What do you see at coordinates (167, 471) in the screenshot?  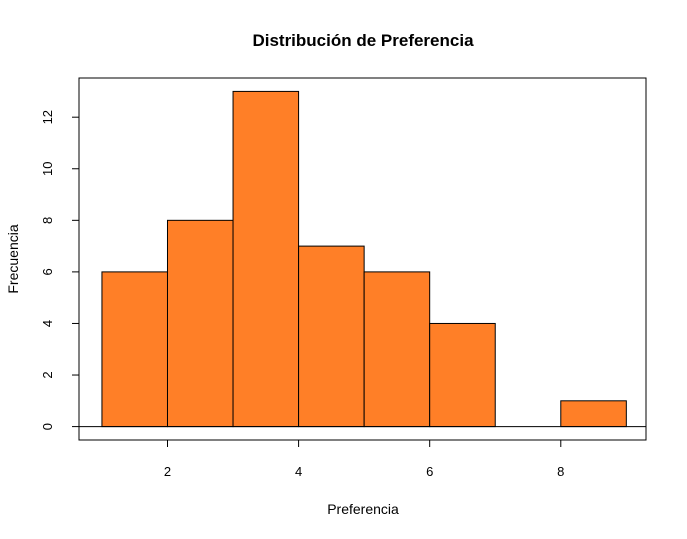 I see `x-tick-label-0: 2` at bounding box center [167, 471].